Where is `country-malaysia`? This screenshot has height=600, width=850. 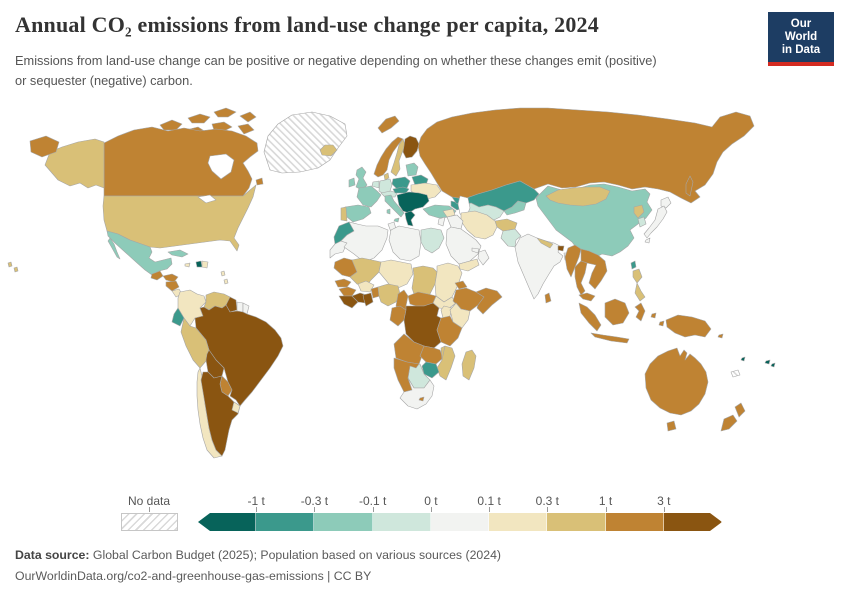 country-malaysia is located at coordinates (587, 297).